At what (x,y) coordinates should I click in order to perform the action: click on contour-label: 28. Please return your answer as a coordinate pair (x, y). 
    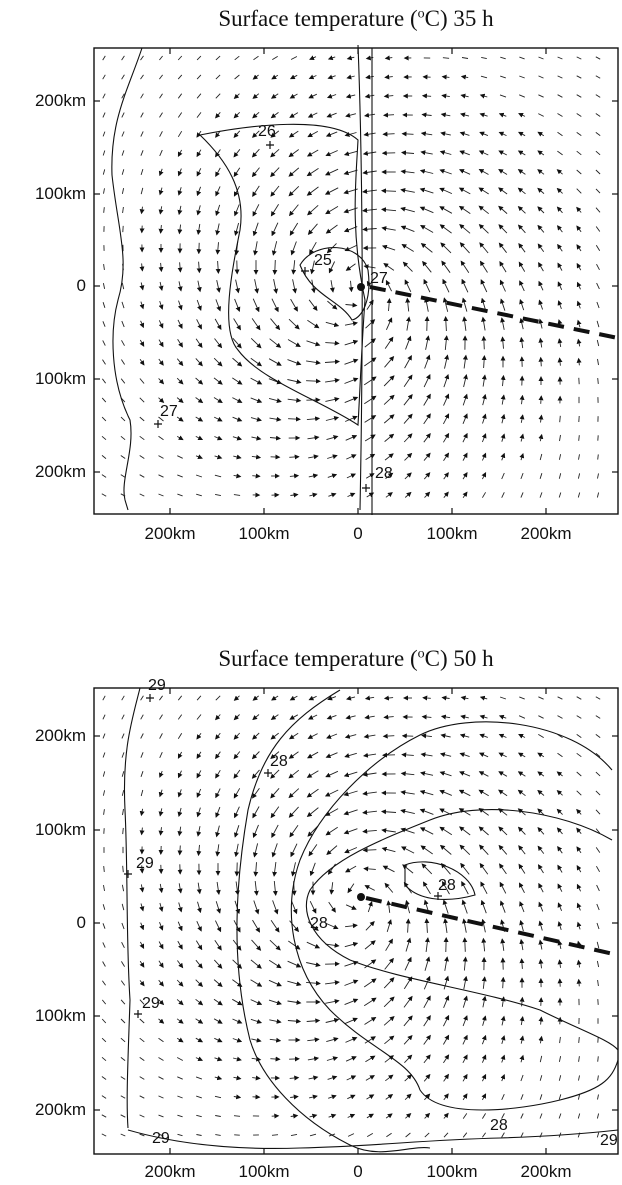
    Looking at the image, I should click on (279, 761).